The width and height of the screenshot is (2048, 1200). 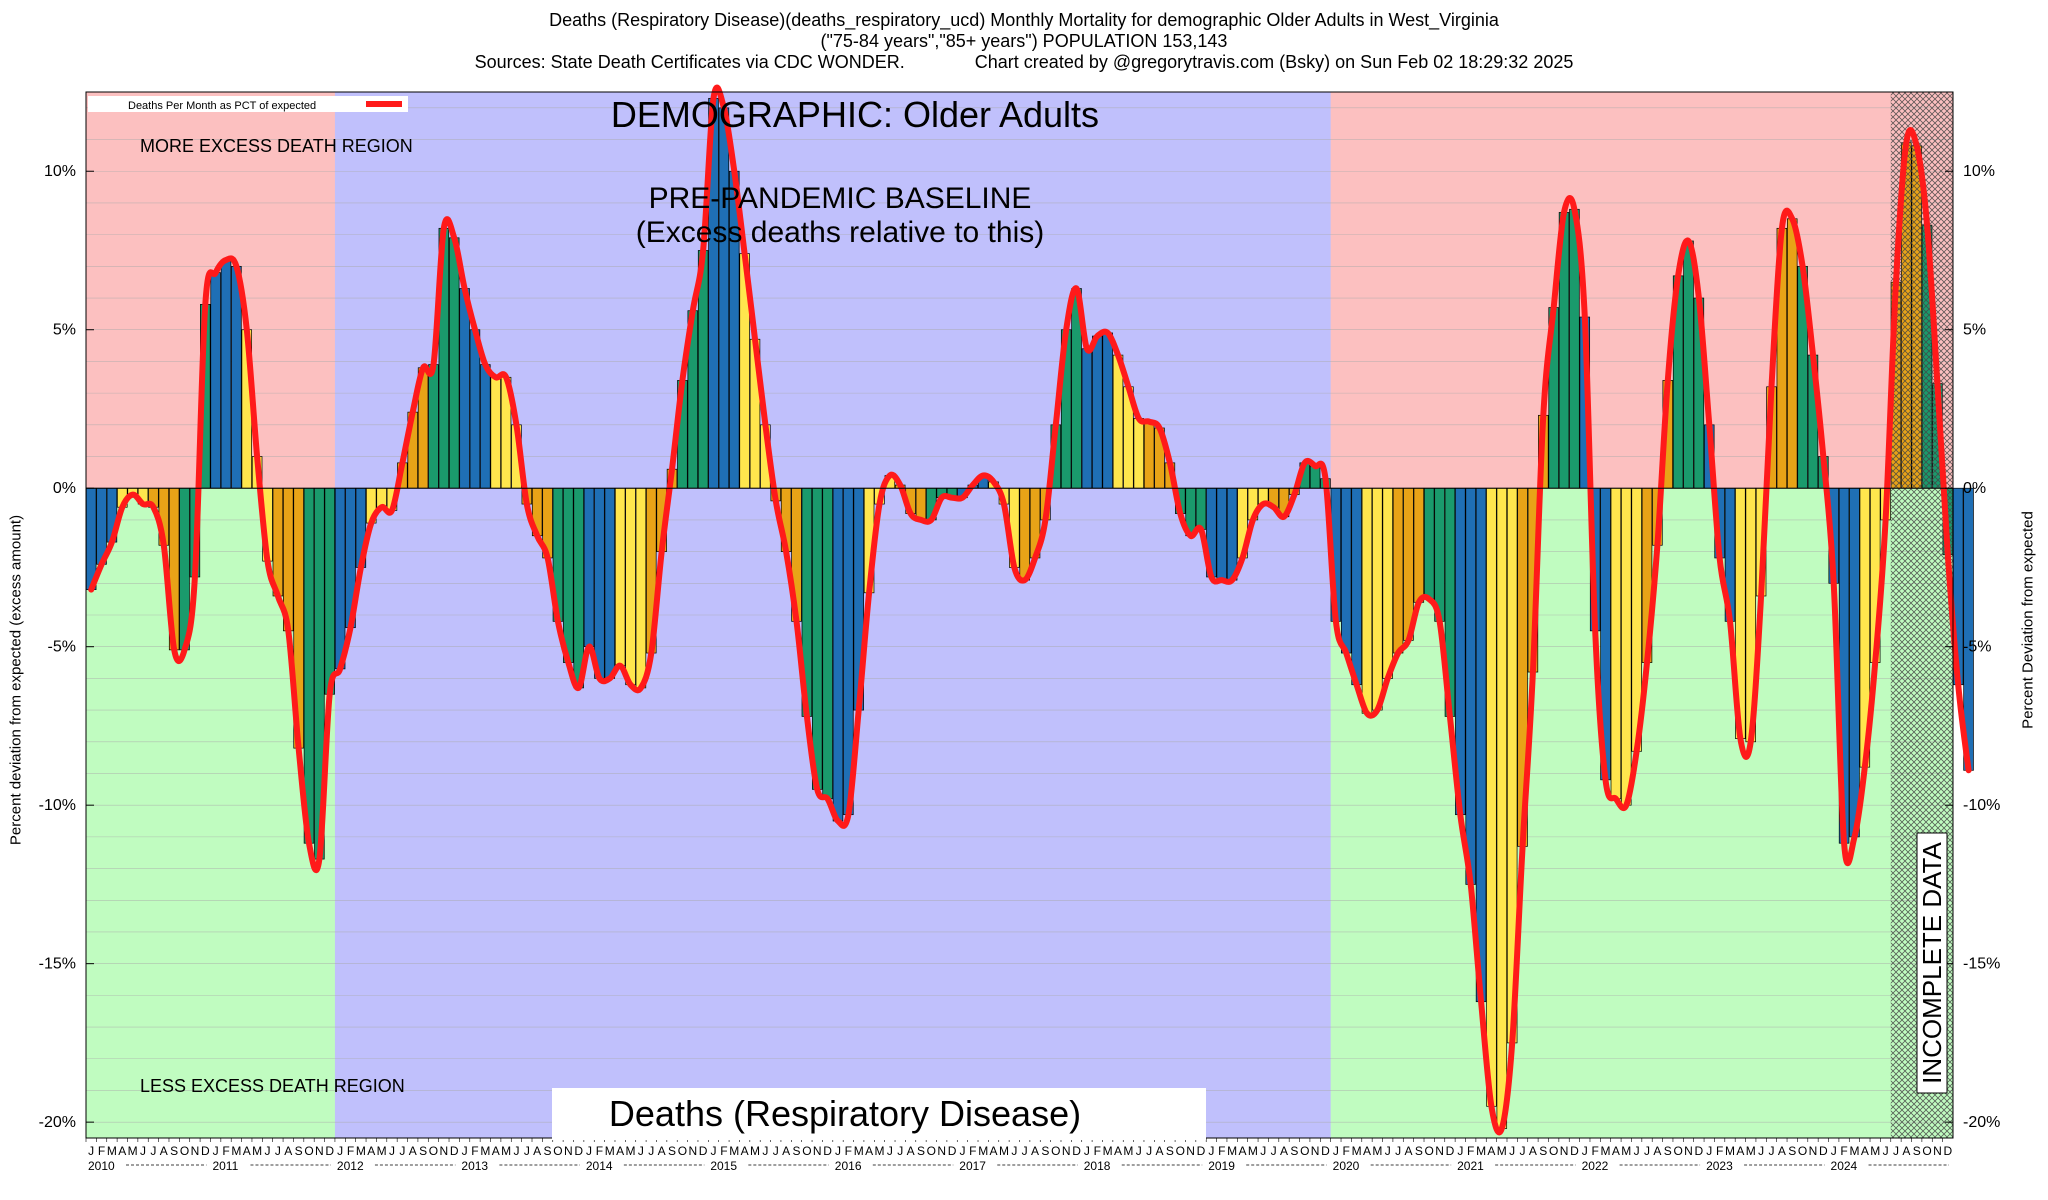 I want to click on x-year-label: 2017, so click(x=972, y=1166).